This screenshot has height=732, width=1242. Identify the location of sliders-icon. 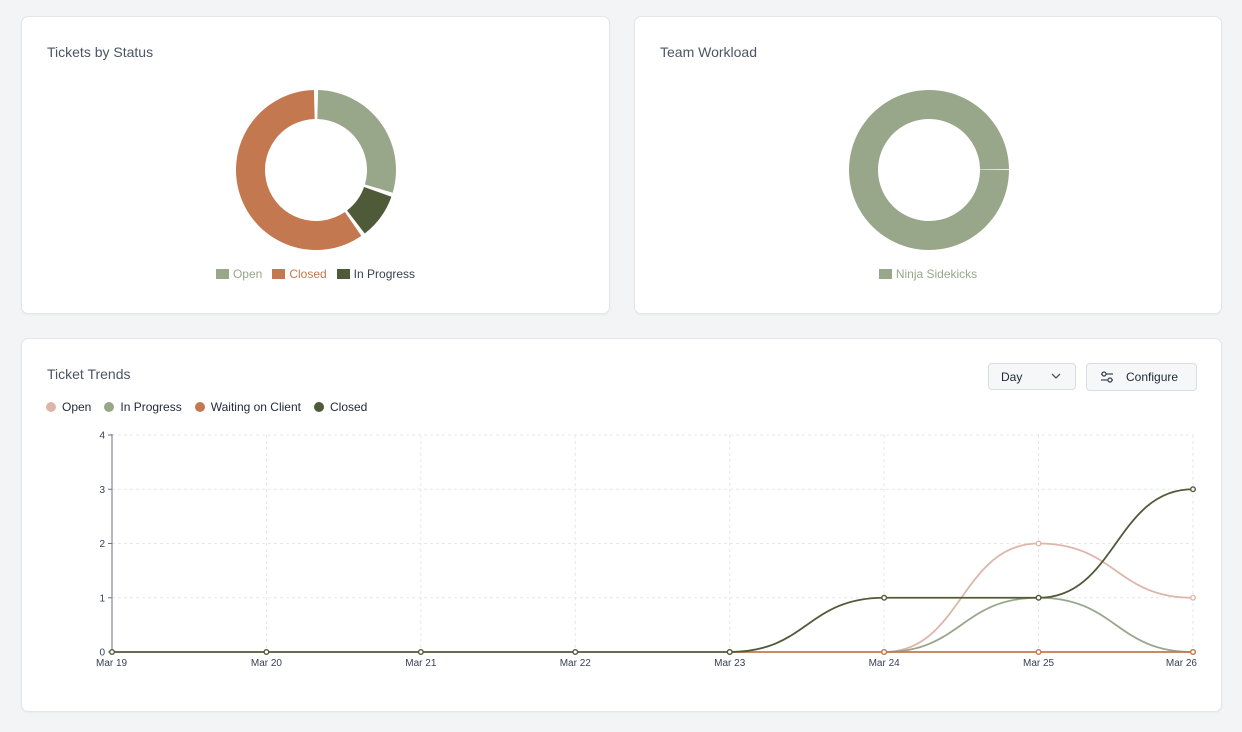
(1107, 377).